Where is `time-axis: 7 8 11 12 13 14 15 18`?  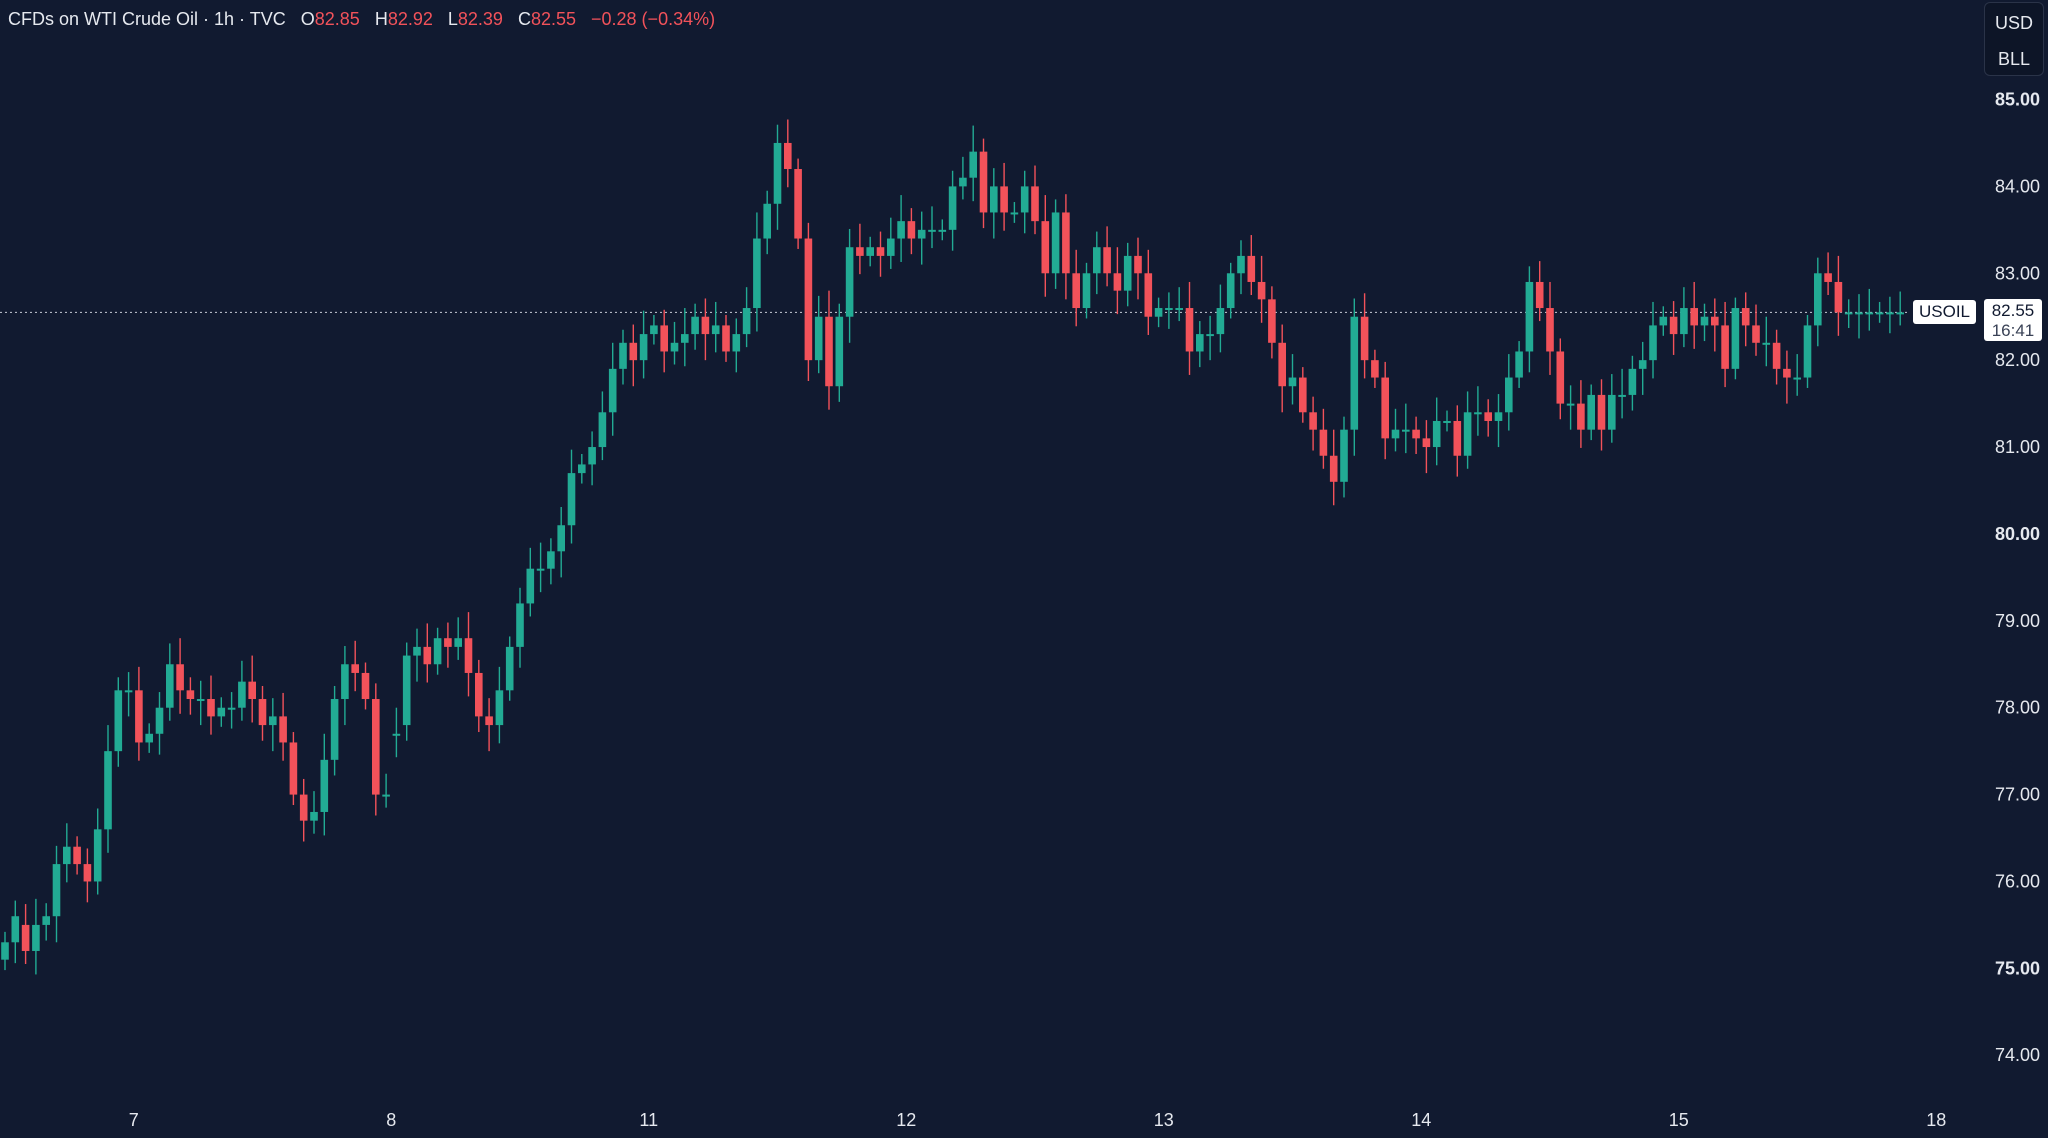
time-axis: 7 8 11 12 13 14 15 18 is located at coordinates (1038, 1120).